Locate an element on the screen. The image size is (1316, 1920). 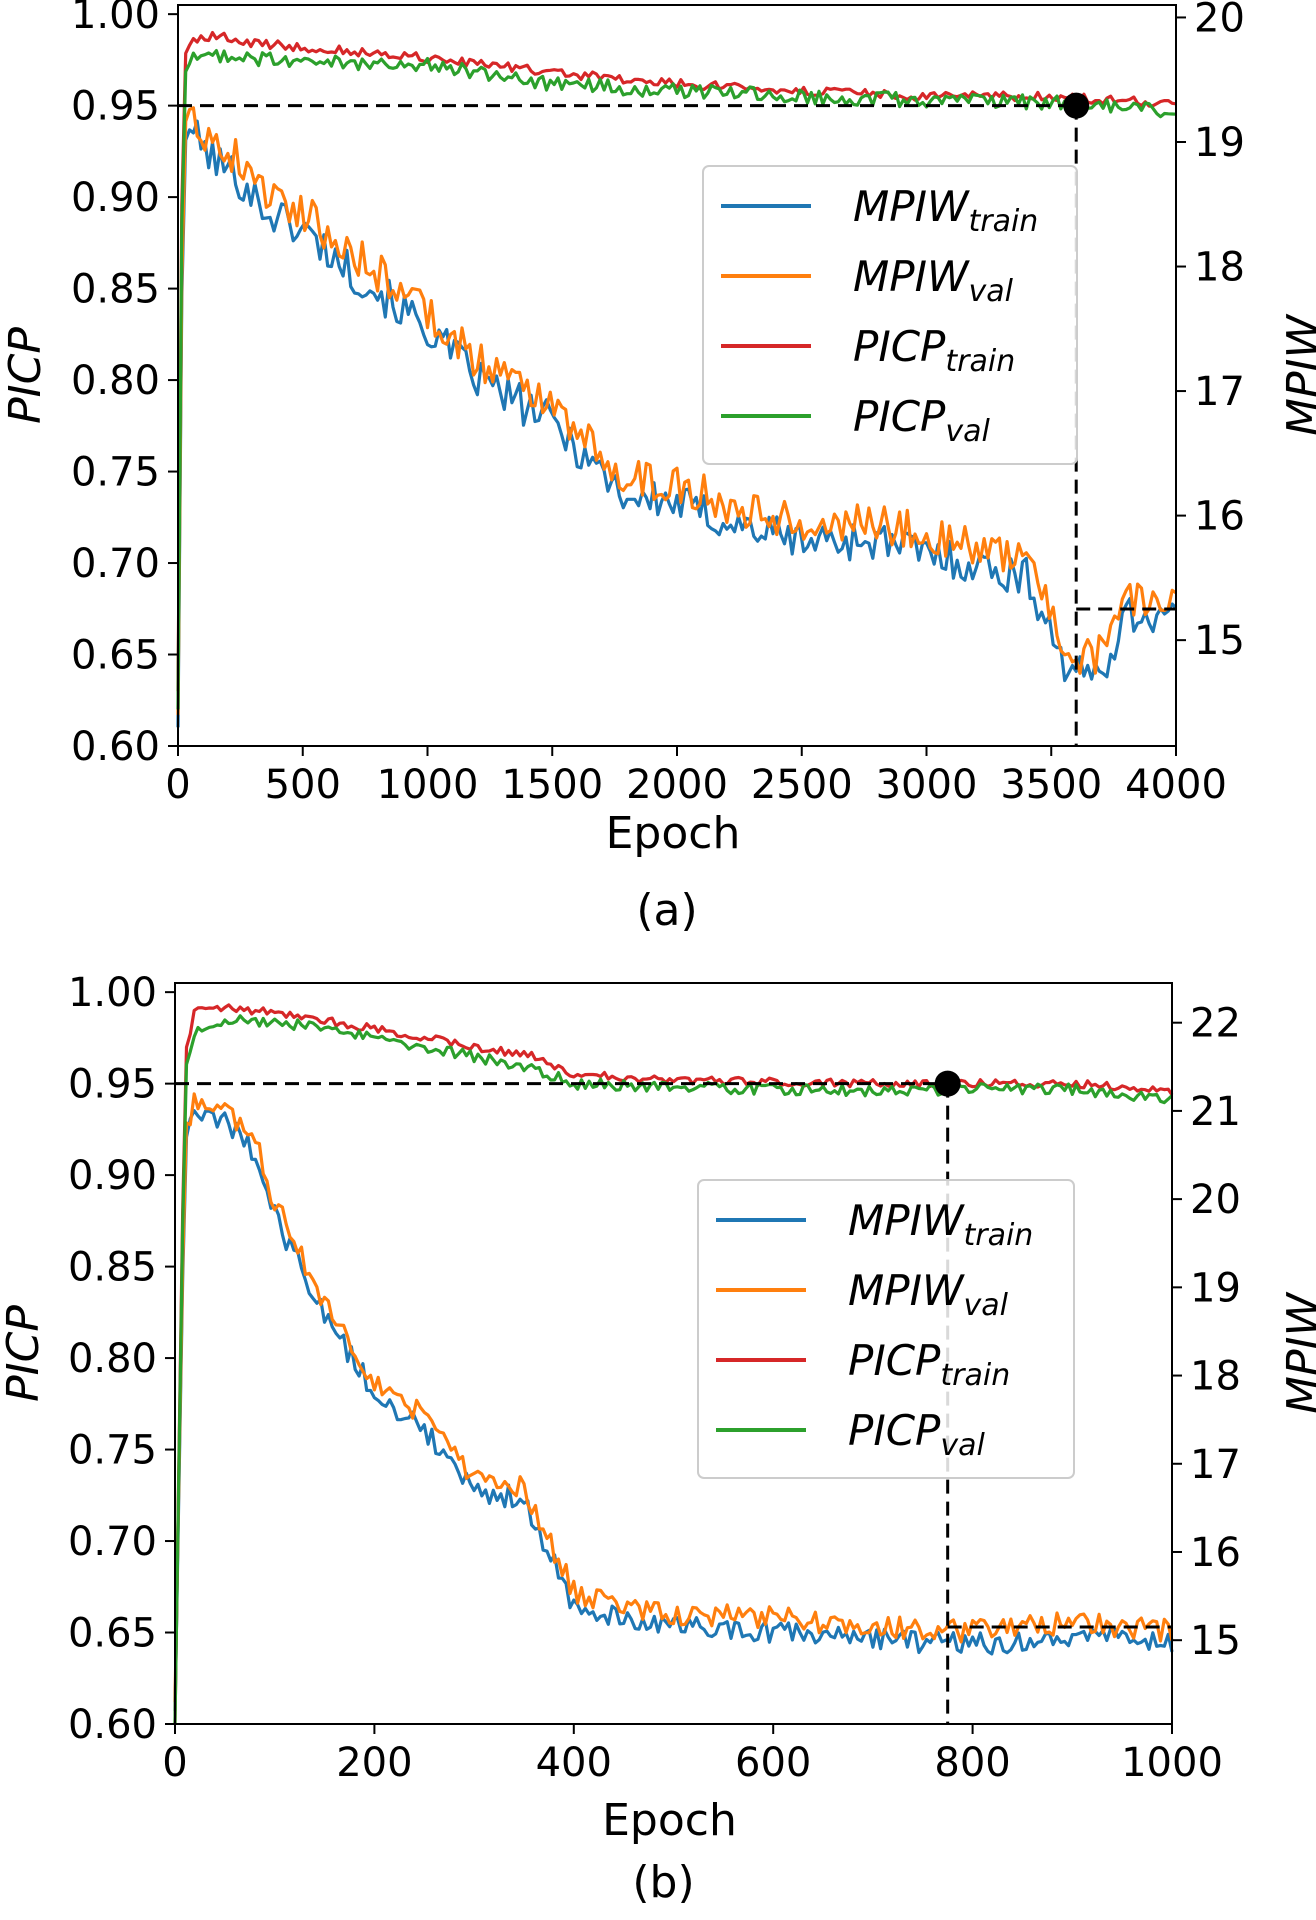
x-tick-label: 4000 is located at coordinates (1176, 785).